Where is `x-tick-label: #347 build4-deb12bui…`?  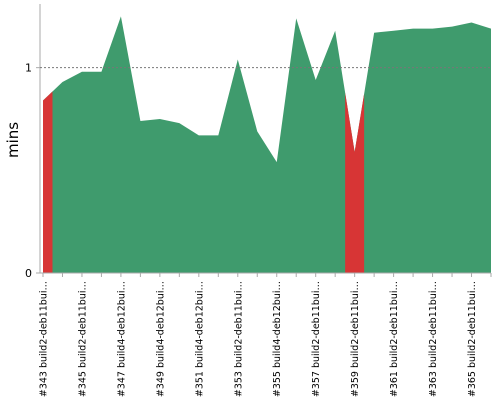
x-tick-label: #347 build4-deb12bui… is located at coordinates (121, 339).